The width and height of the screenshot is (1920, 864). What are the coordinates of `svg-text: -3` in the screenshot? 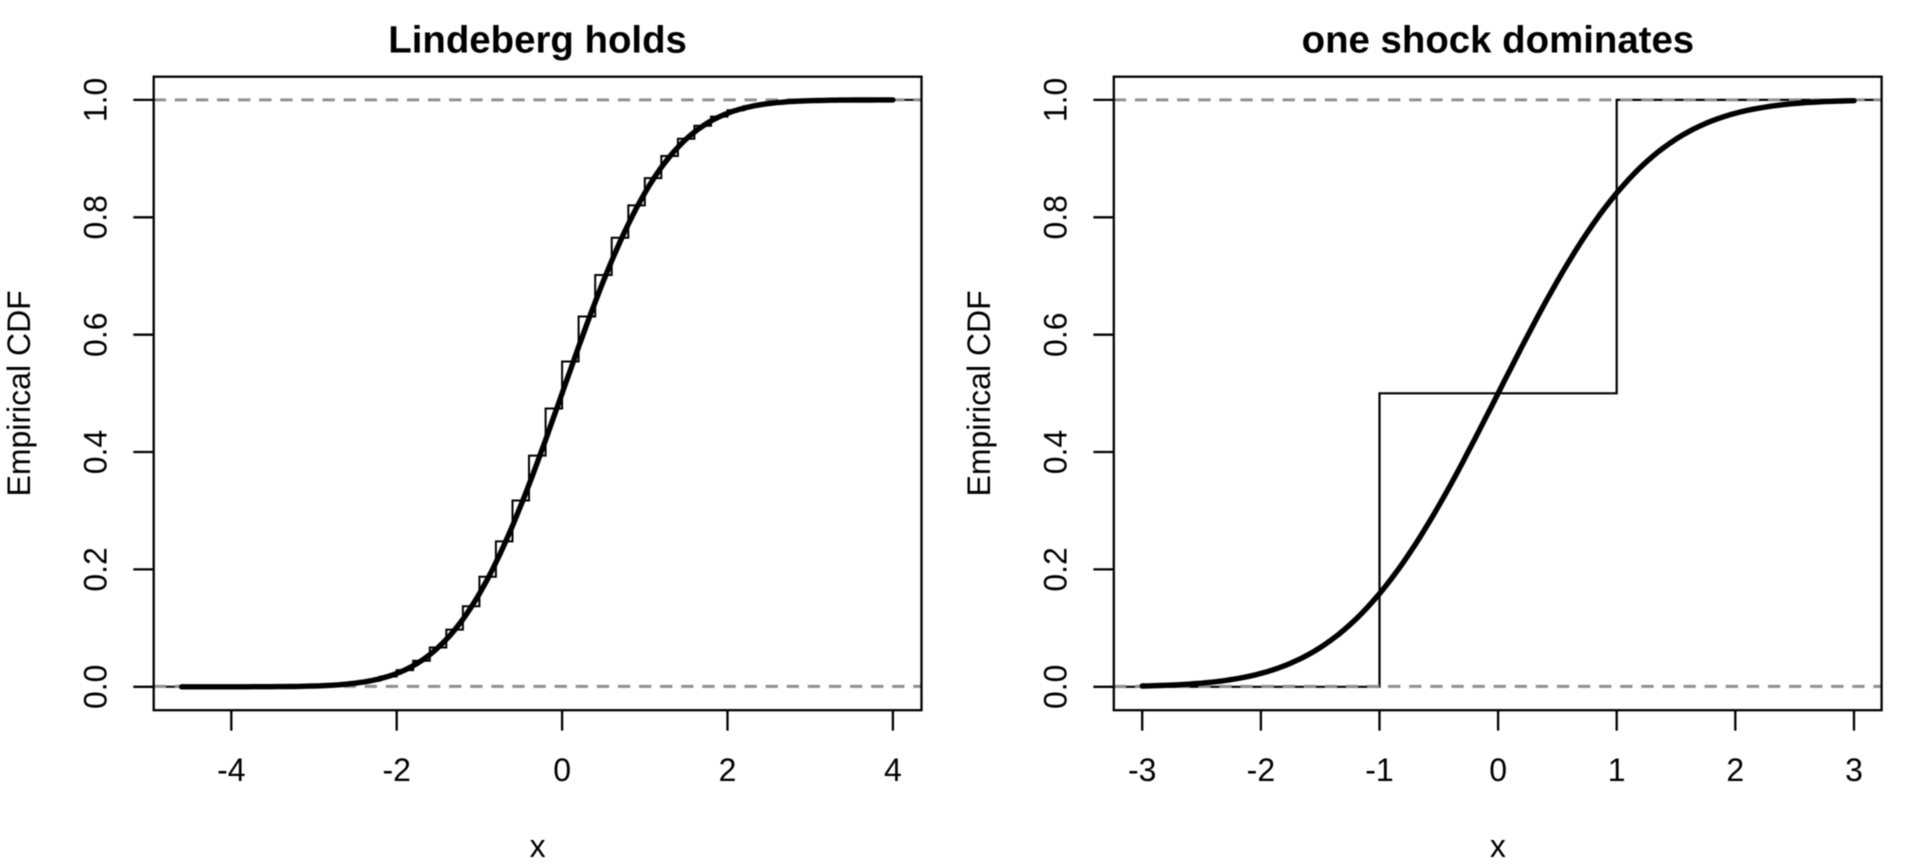 It's located at (1142, 770).